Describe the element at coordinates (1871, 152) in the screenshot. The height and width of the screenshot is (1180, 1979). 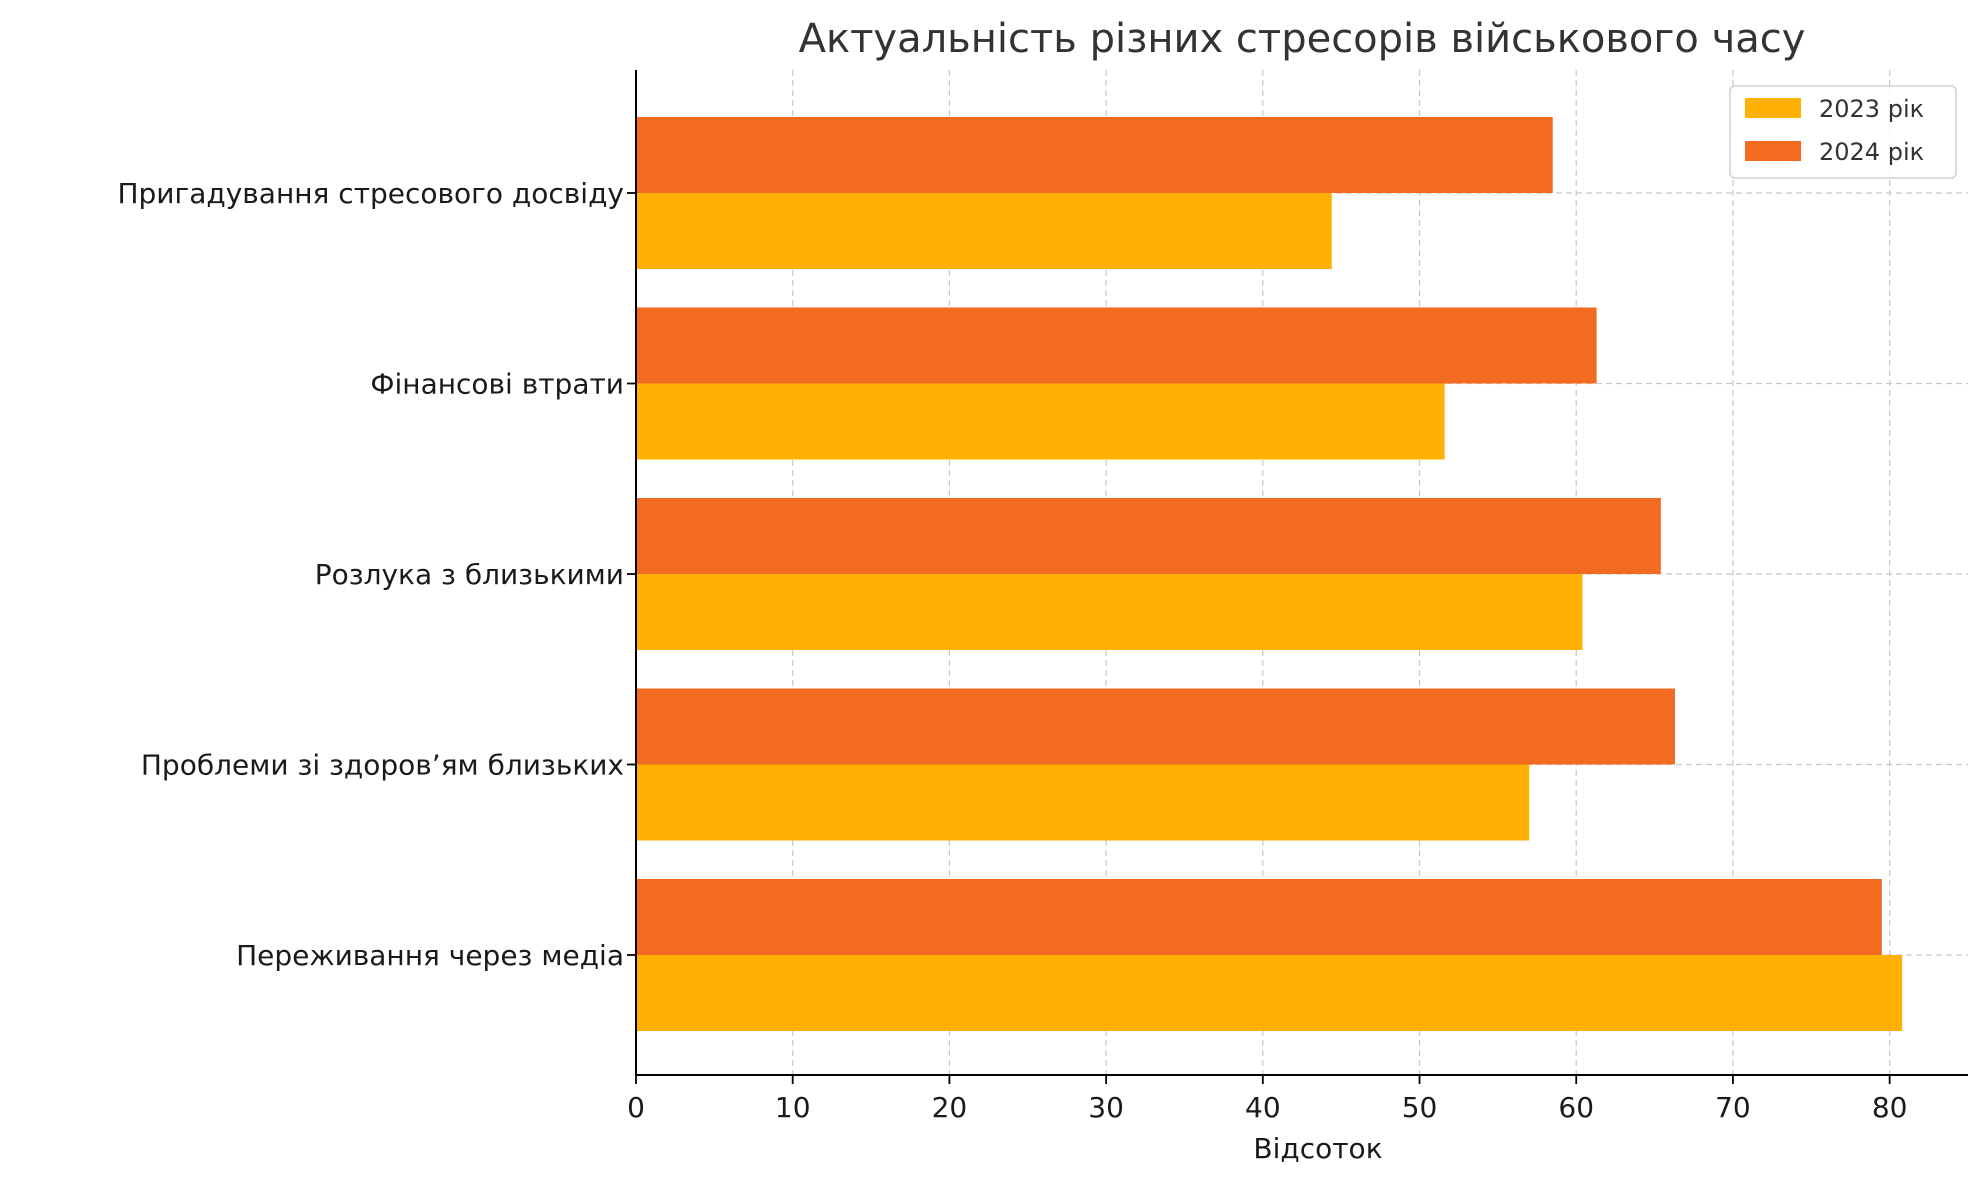
I see `legend-label-2024: 2024 рік` at that location.